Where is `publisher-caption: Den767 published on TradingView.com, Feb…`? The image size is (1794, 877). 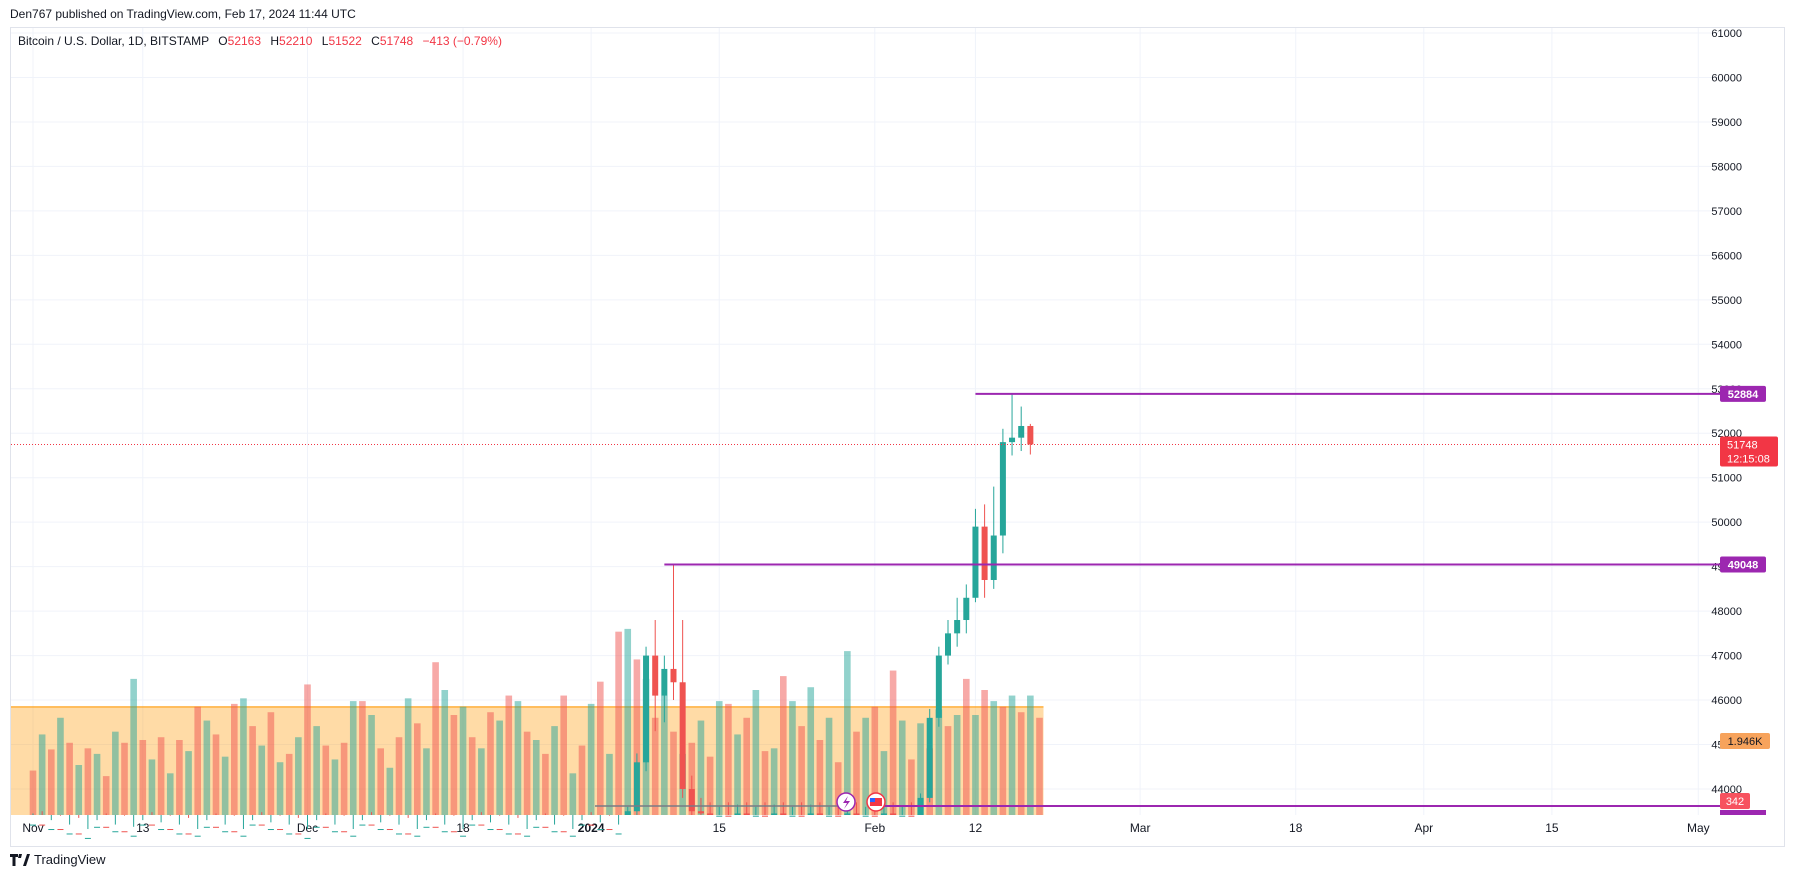
publisher-caption: Den767 published on TradingView.com, Feb… is located at coordinates (183, 14).